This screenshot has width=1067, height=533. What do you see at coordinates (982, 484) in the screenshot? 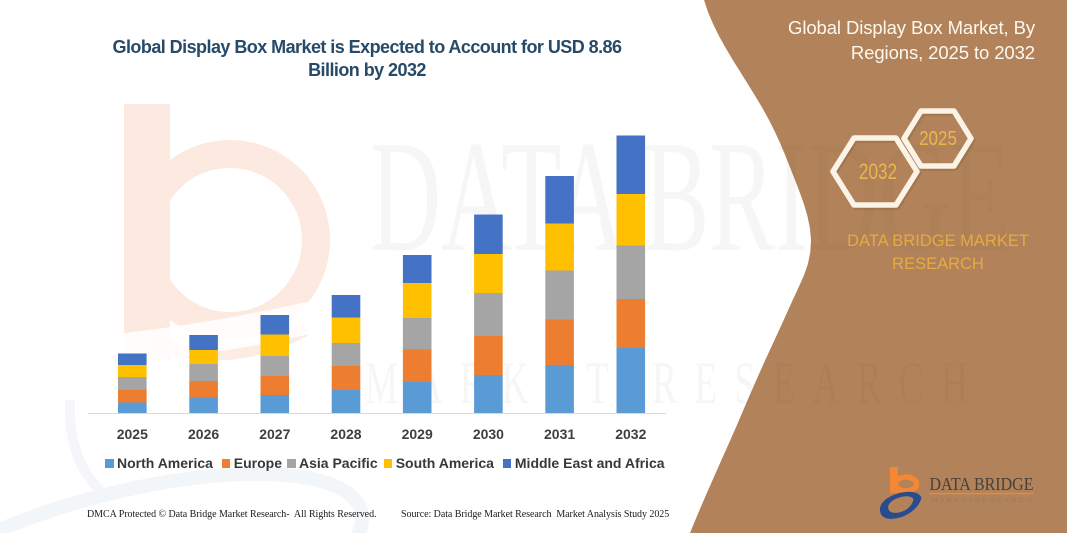
I see `svg-text: DATA BRIDGE` at bounding box center [982, 484].